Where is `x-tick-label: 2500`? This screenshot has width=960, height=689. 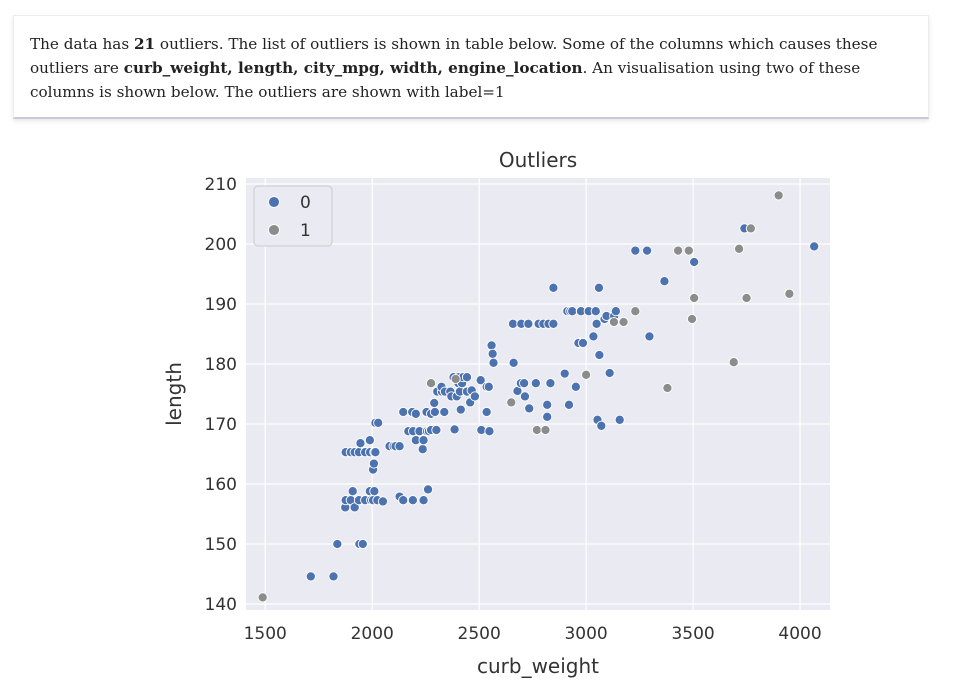 x-tick-label: 2500 is located at coordinates (479, 634).